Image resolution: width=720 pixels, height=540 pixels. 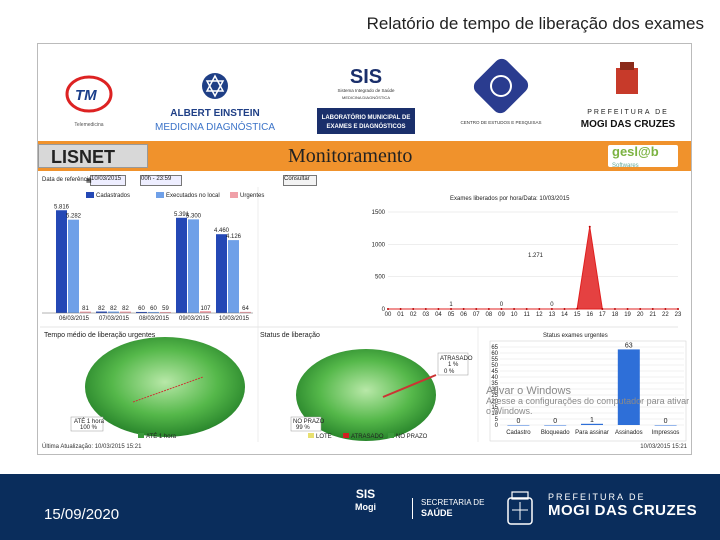 What do you see at coordinates (500, 92) in the screenshot?
I see `research-center-logo: CENTRO DE ESTUDOS E PESQUISAS` at bounding box center [500, 92].